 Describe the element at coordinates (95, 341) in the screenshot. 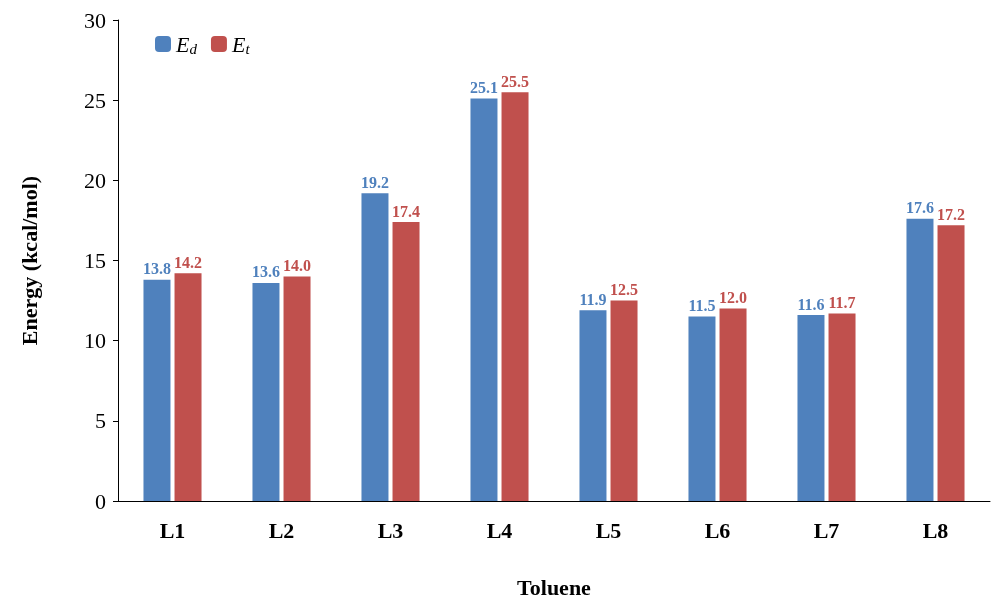

I see `y-tick-label: 10` at that location.